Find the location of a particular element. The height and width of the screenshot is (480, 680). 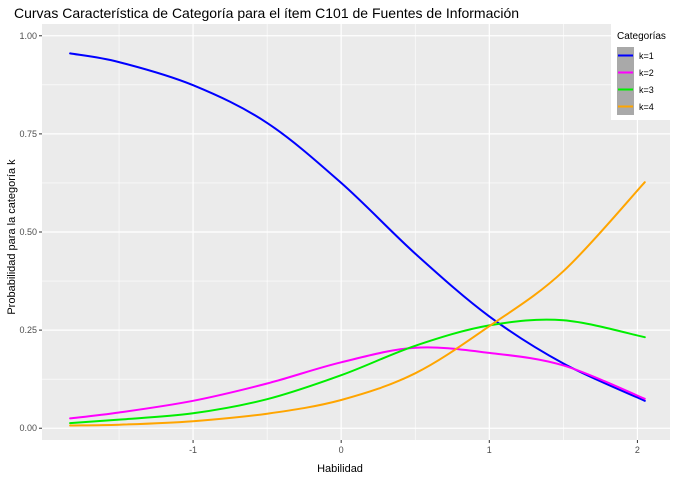

y-tick-label: 0.00 is located at coordinates (28, 428).